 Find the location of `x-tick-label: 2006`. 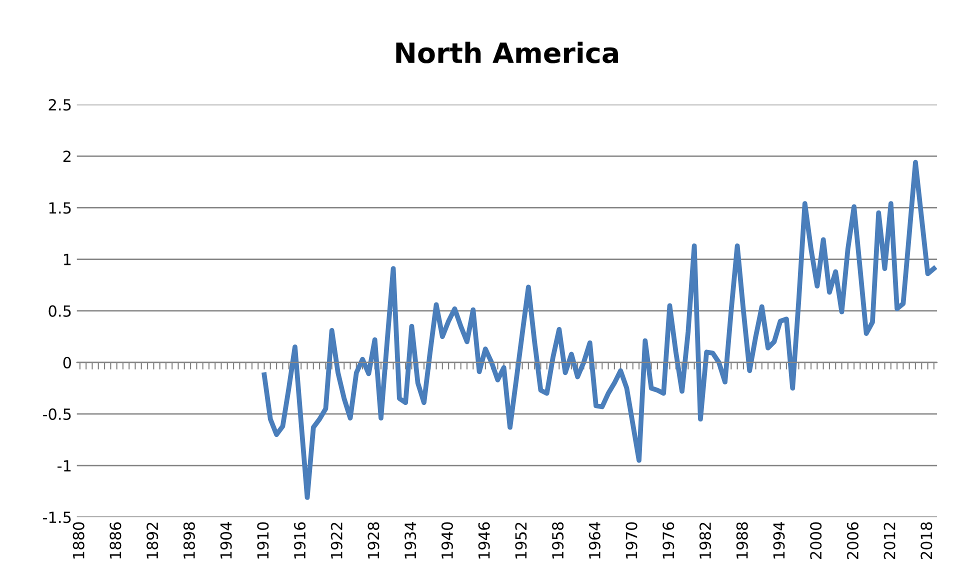

x-tick-label: 2006 is located at coordinates (852, 541).